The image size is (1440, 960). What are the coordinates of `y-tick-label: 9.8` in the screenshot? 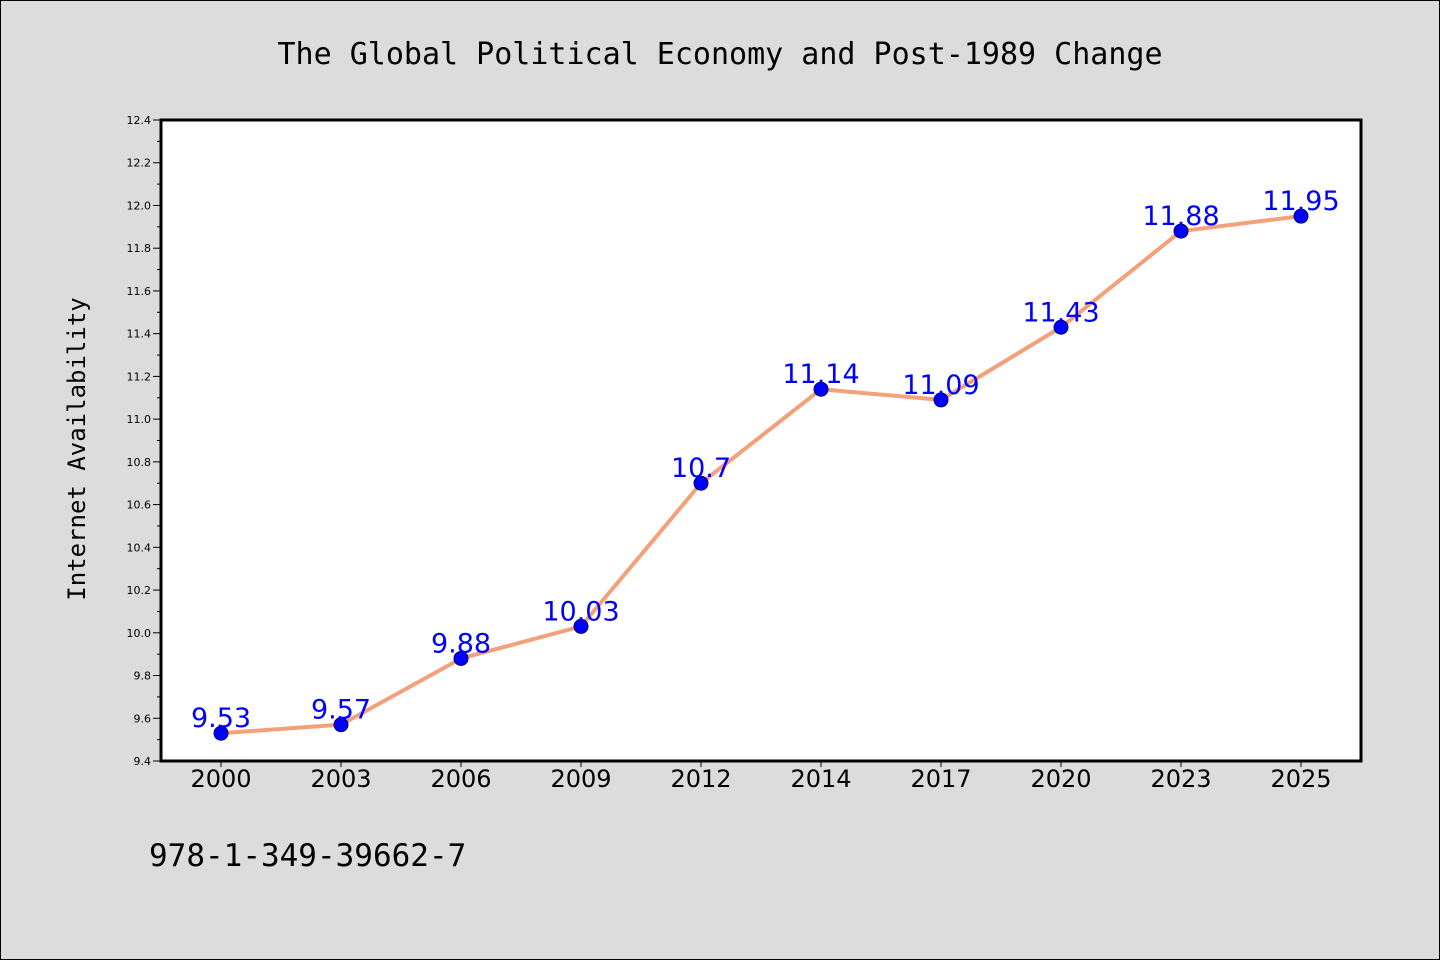 It's located at (143, 676).